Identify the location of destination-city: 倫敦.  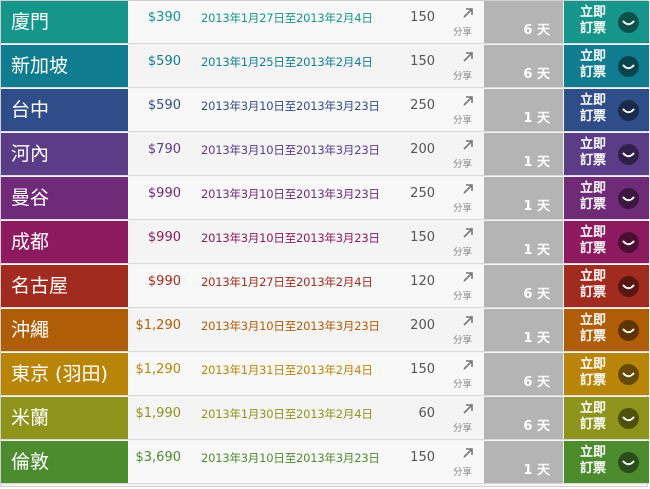
(64, 462).